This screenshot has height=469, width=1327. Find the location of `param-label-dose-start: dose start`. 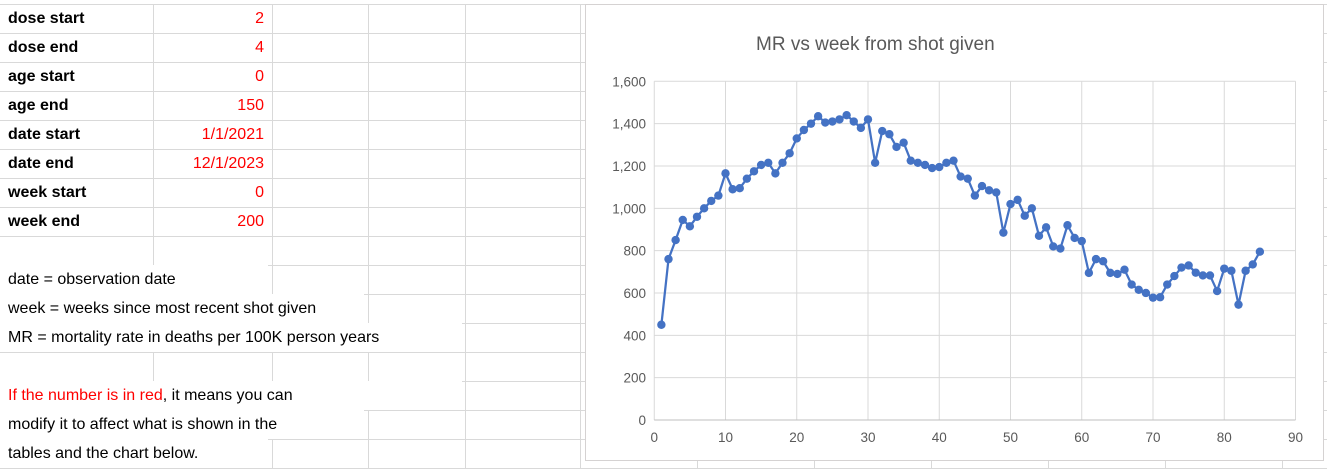

param-label-dose-start: dose start is located at coordinates (46, 18).